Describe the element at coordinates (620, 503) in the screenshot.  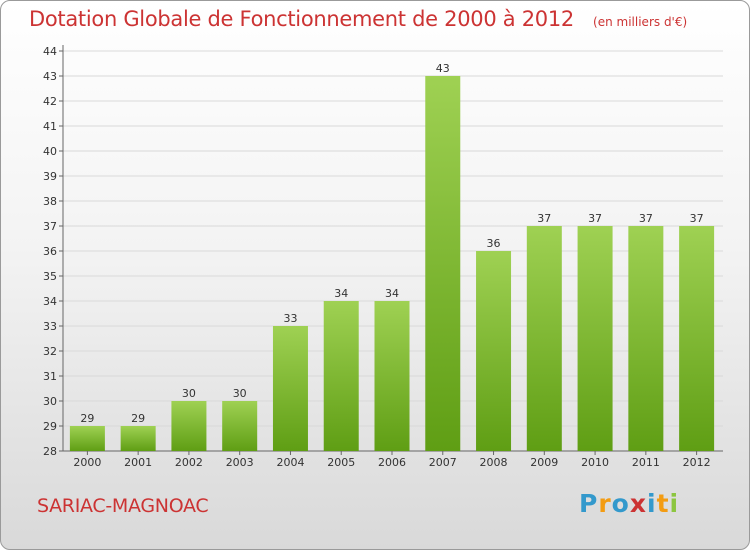
I see `logo-letter: o` at that location.